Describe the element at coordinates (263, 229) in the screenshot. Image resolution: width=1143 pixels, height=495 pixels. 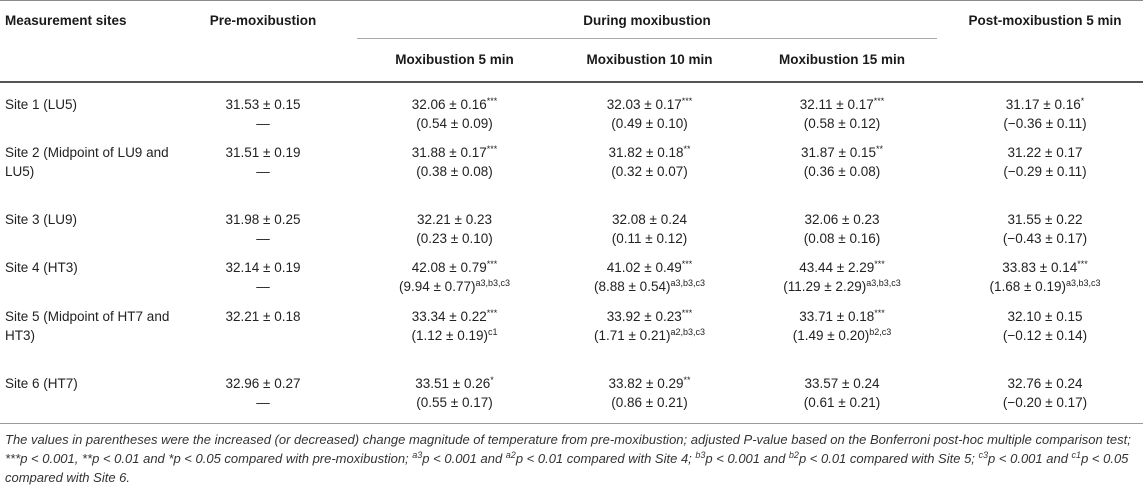
I see `row-3-pre: 31.98 ± 0.25 —` at that location.